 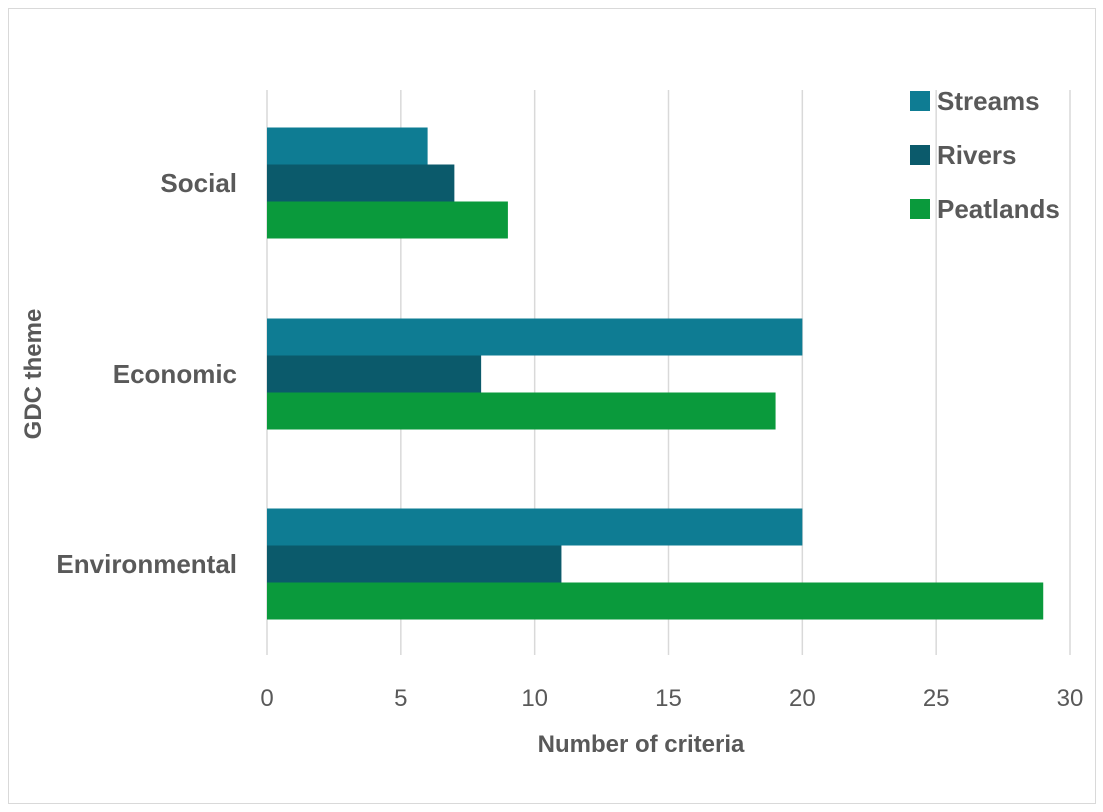 What do you see at coordinates (977, 155) in the screenshot?
I see `legend-label-rivers: Rivers` at bounding box center [977, 155].